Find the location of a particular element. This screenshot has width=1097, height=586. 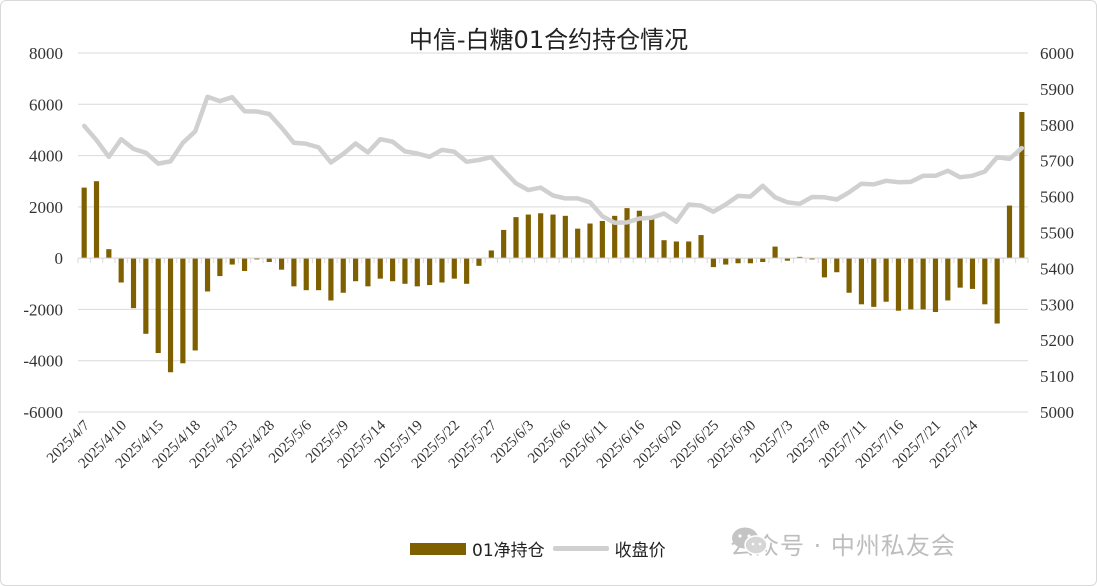

watermark: 公众号 · 中州私友会 is located at coordinates (843, 543).